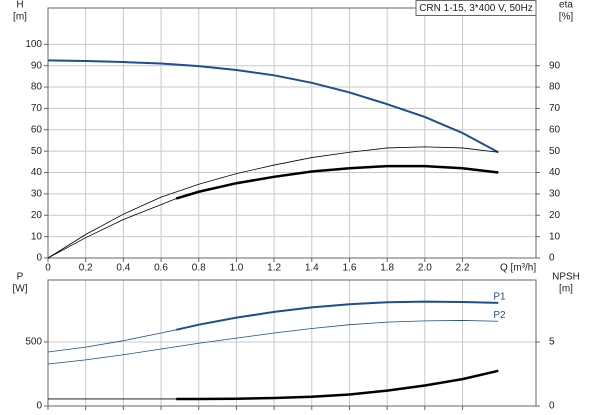 This screenshot has height=415, width=593. Describe the element at coordinates (48, 268) in the screenshot. I see `x-tick-label: 0` at that location.